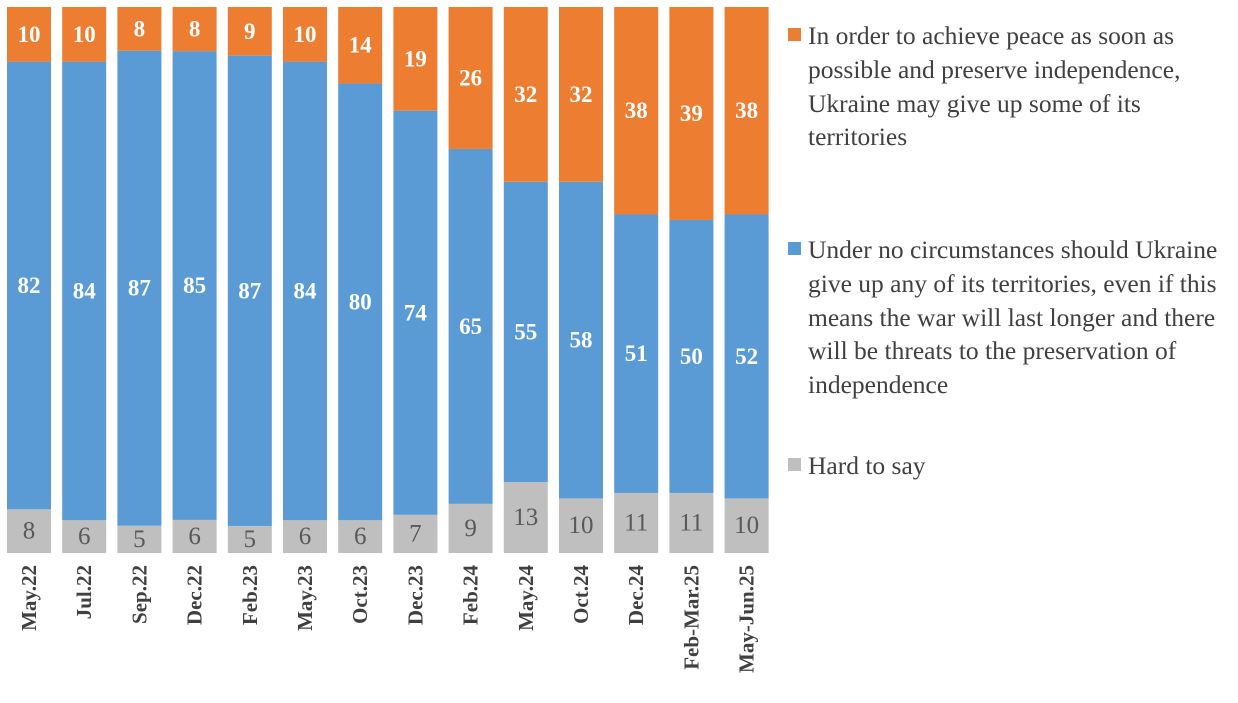  Describe the element at coordinates (360, 594) in the screenshot. I see `x-tick-label-oct-23: Oct.23` at that location.